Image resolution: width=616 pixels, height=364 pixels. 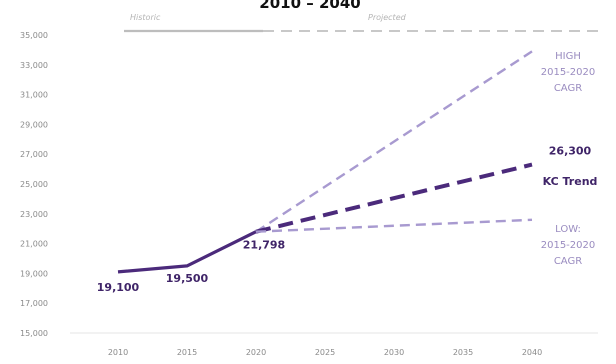 I want to click on x-tick-label: 2030, so click(x=394, y=352).